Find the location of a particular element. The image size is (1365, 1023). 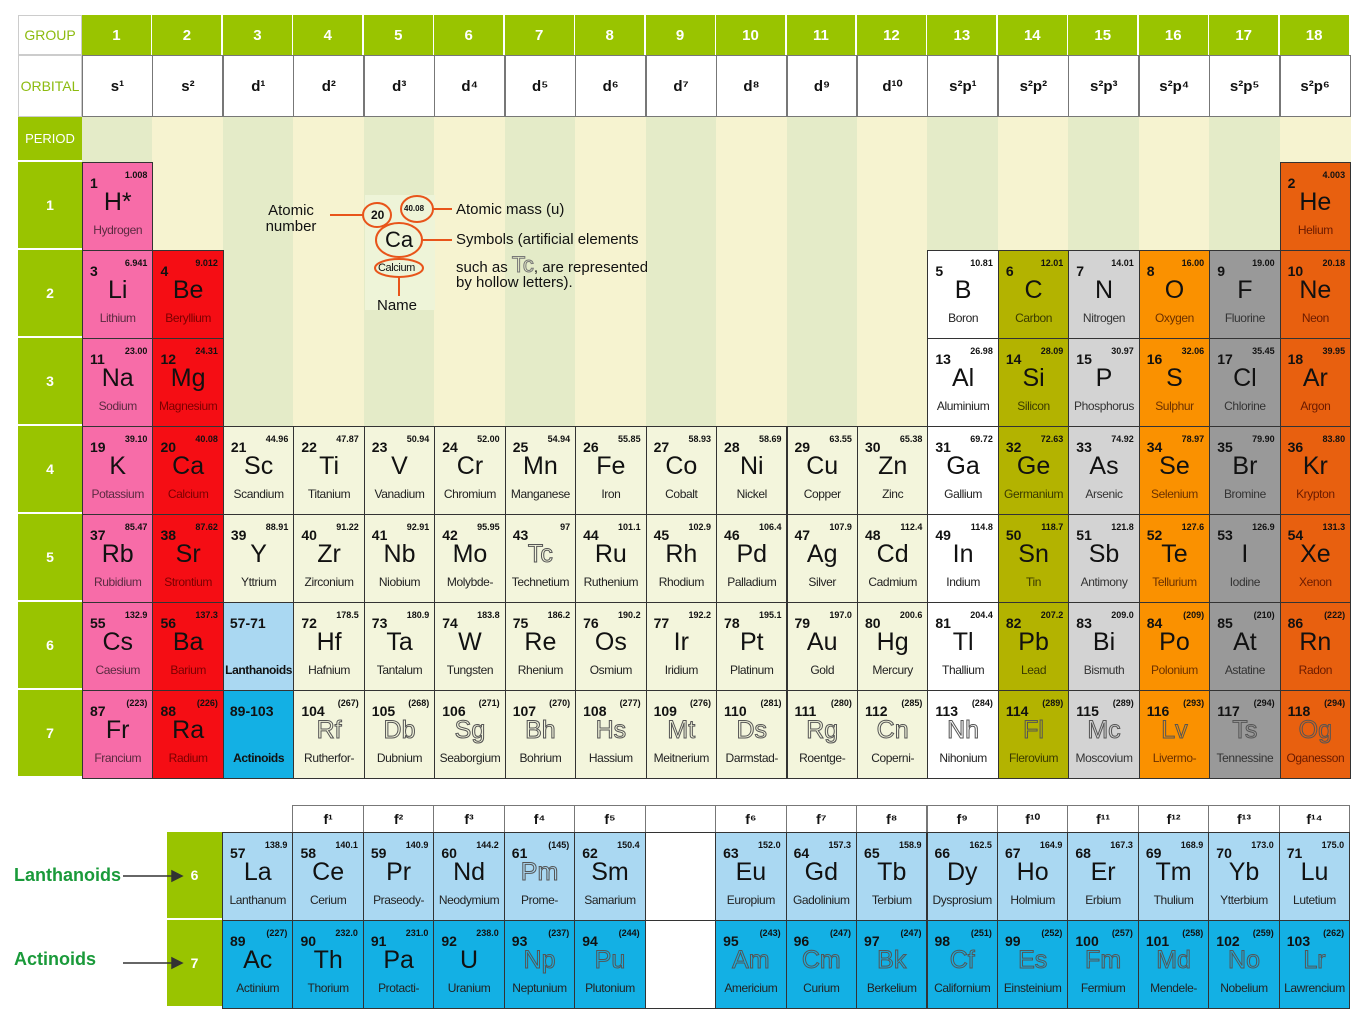

element-cell-mg: 12 24.31 Mg Magnesium is located at coordinates (188, 382).